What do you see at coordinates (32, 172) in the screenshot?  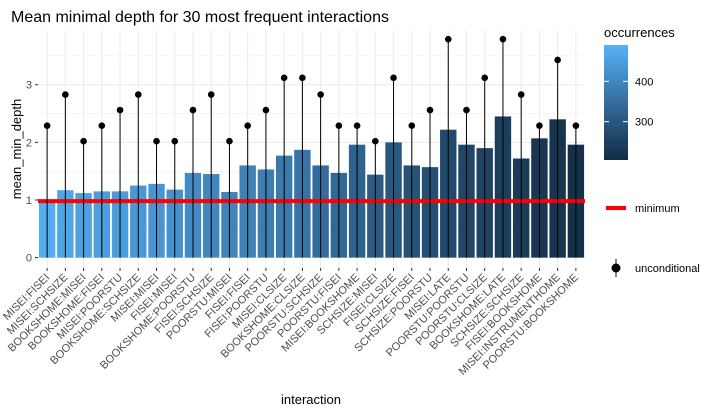 I see `y-axis: 0 1 2 3` at bounding box center [32, 172].